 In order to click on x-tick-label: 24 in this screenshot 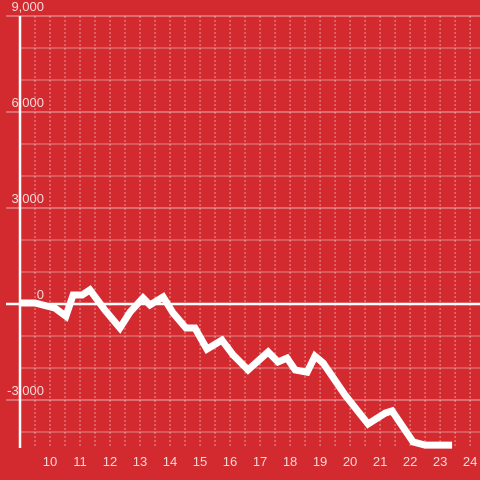, I will do `click(470, 461)`.